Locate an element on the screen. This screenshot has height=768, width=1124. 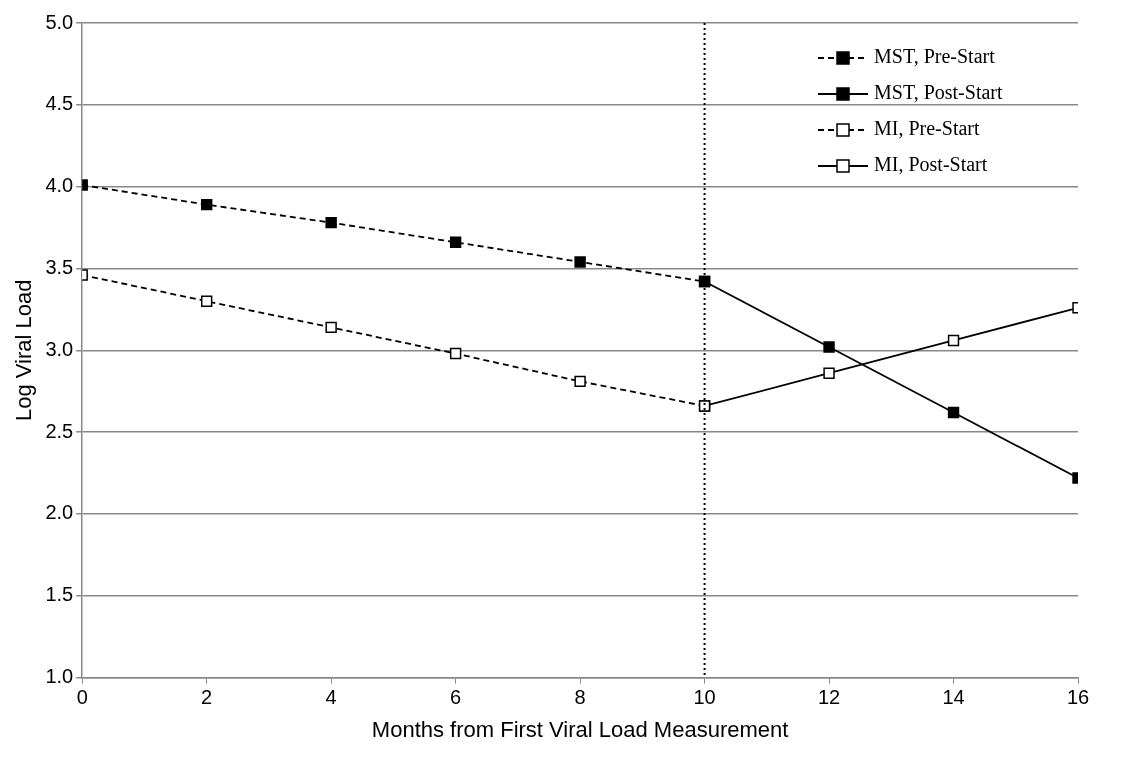
x-tick-label: 8 is located at coordinates (580, 697).